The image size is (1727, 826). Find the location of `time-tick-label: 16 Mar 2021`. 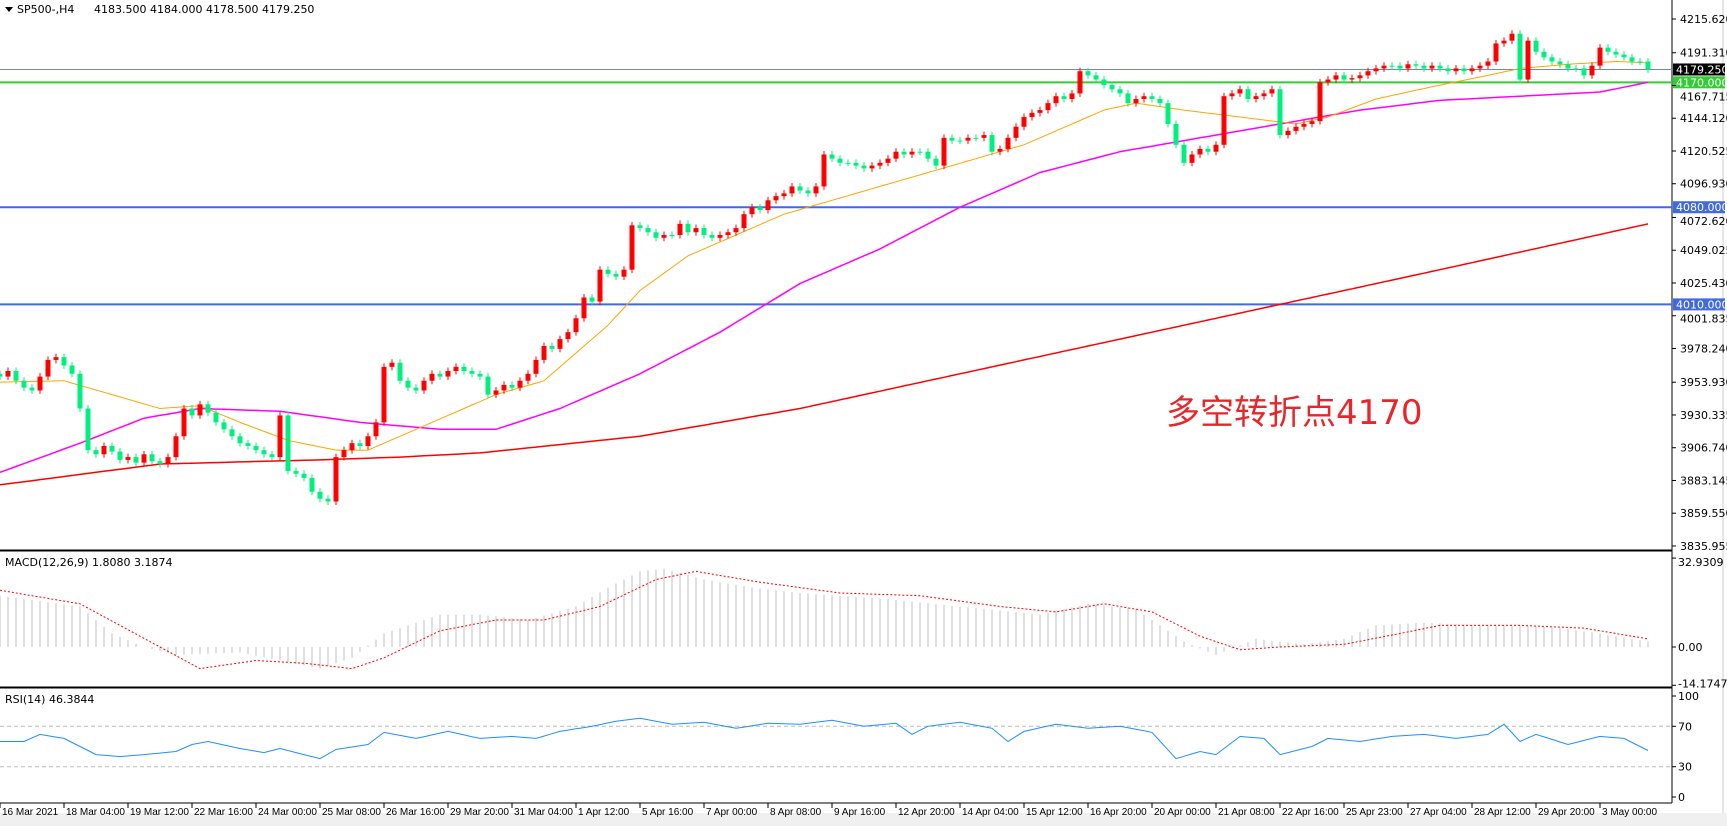

time-tick-label: 16 Mar 2021 is located at coordinates (30, 812).